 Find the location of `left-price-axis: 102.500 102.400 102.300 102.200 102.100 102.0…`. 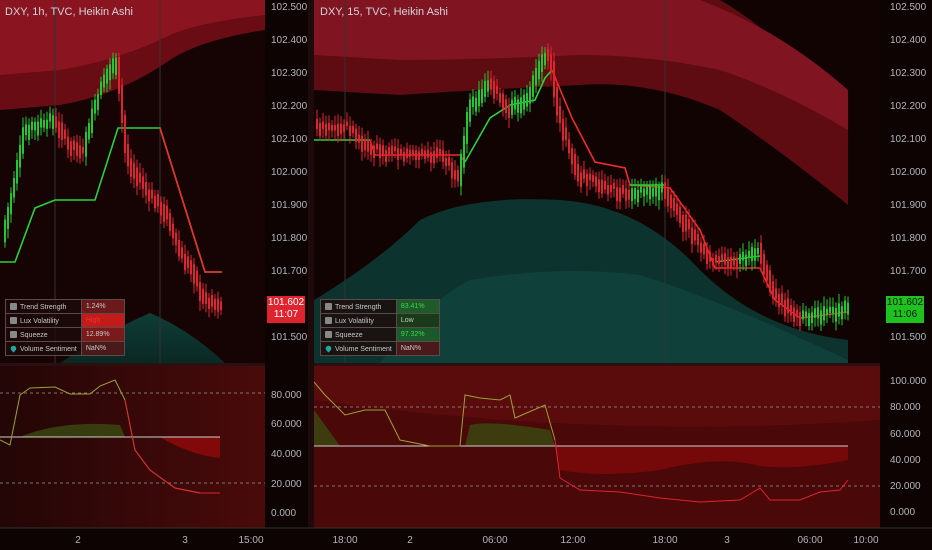

left-price-axis: 102.500 102.400 102.300 102.200 102.100 102.0… is located at coordinates (289, 172).